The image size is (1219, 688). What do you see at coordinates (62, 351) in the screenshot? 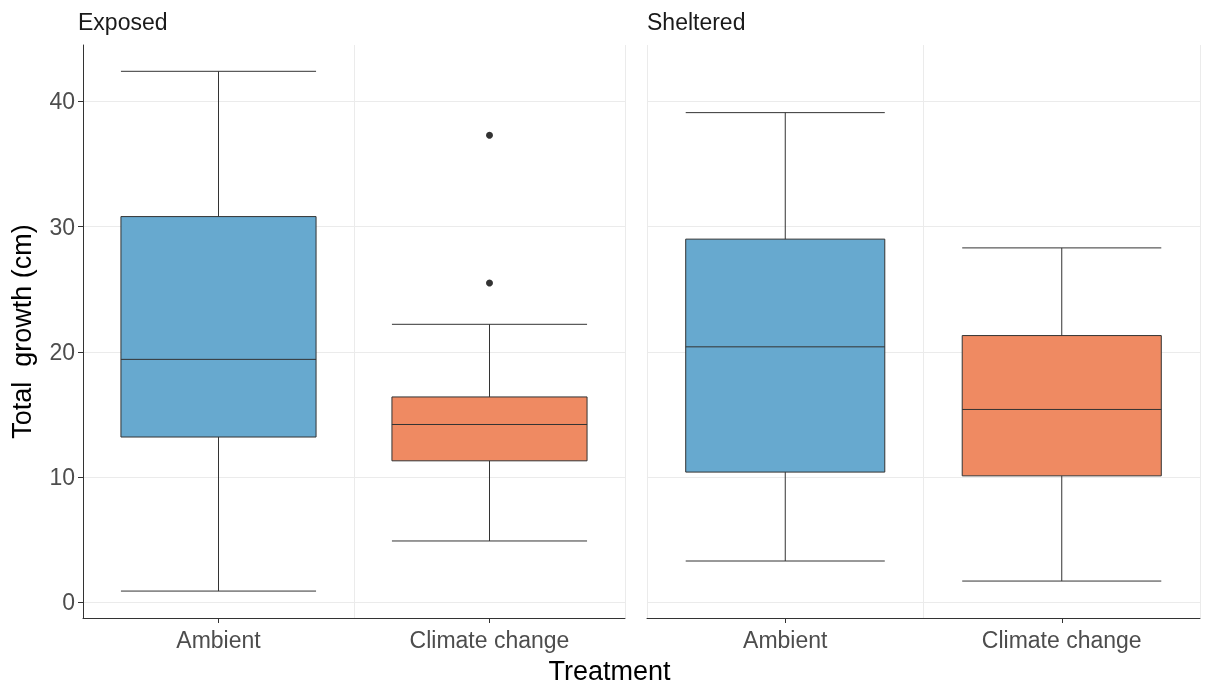
I see `y-tick-label: 20` at bounding box center [62, 351].